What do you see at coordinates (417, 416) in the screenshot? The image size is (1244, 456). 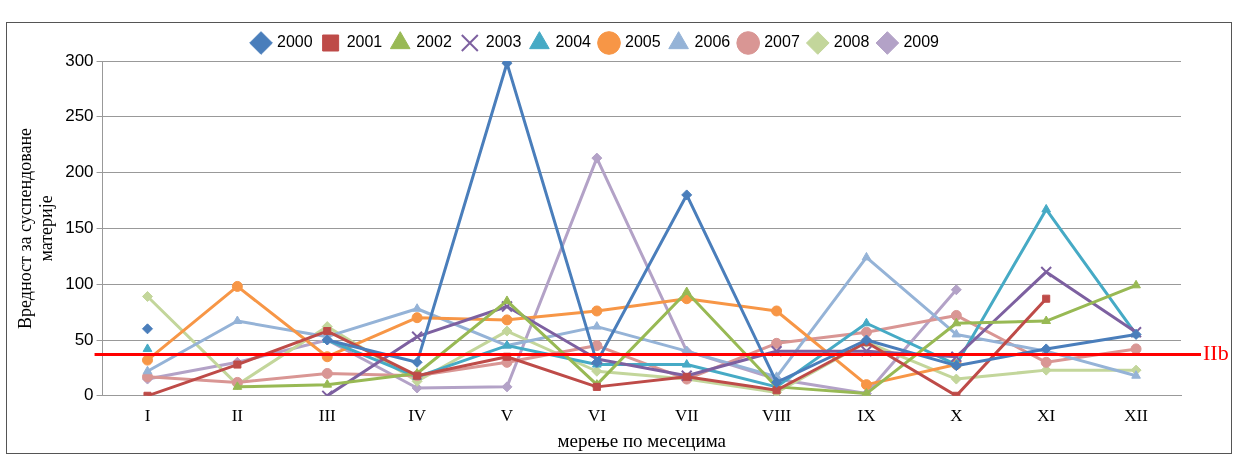 I see `x-tick-label: IV` at bounding box center [417, 416].